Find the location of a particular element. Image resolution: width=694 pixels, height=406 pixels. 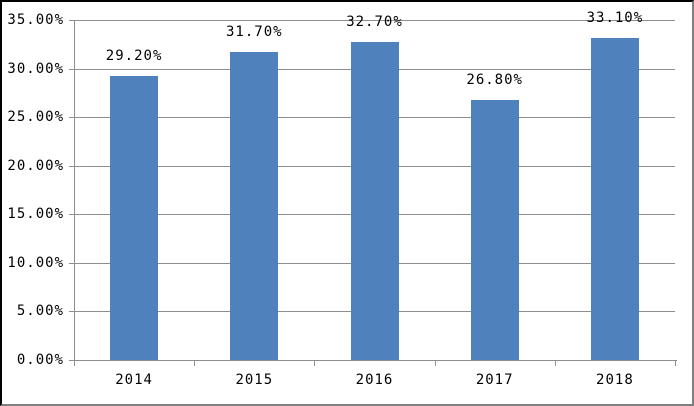

bar-2018 is located at coordinates (614, 199).